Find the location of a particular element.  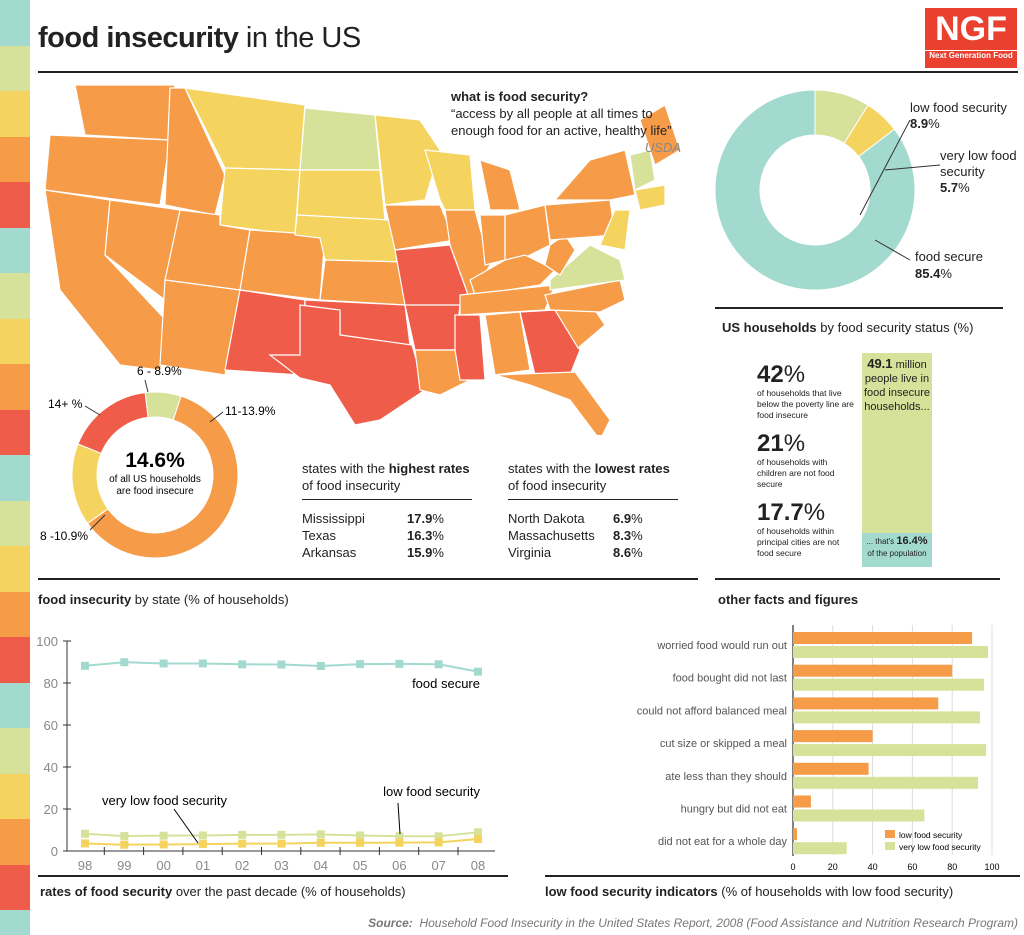

donut-label: 8 -10.9% is located at coordinates (64, 536).